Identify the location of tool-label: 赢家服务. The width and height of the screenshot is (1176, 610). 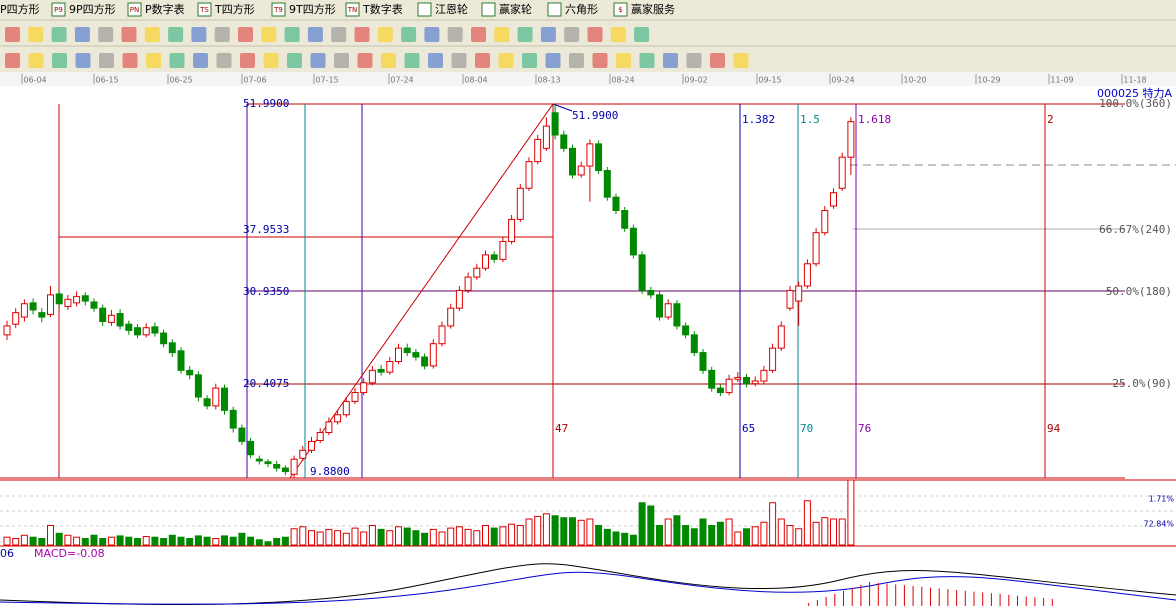
(653, 9).